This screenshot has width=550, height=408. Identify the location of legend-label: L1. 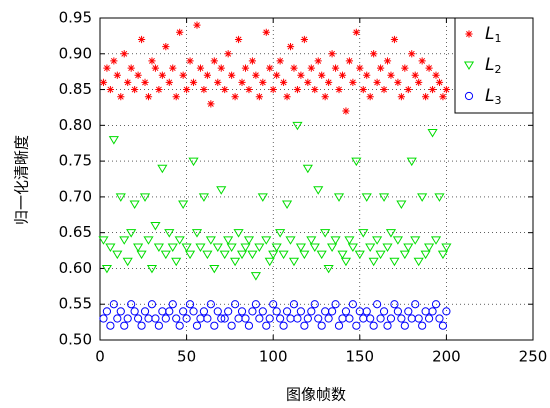
(493, 34).